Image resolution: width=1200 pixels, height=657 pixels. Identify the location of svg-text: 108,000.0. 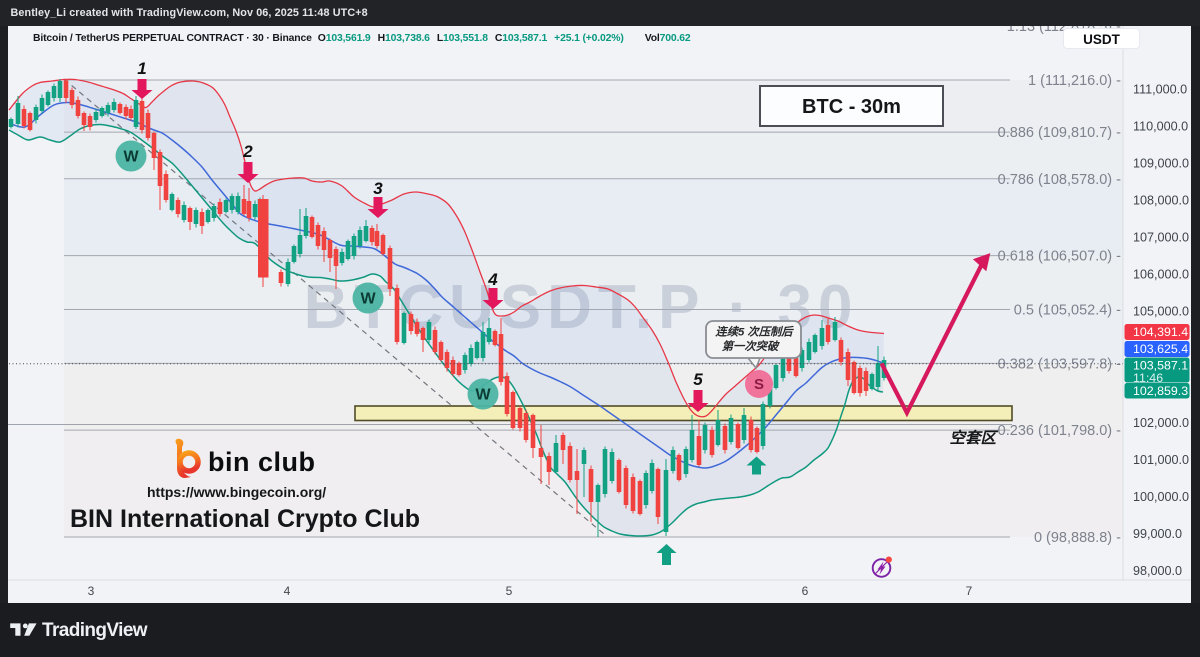
(1161, 201).